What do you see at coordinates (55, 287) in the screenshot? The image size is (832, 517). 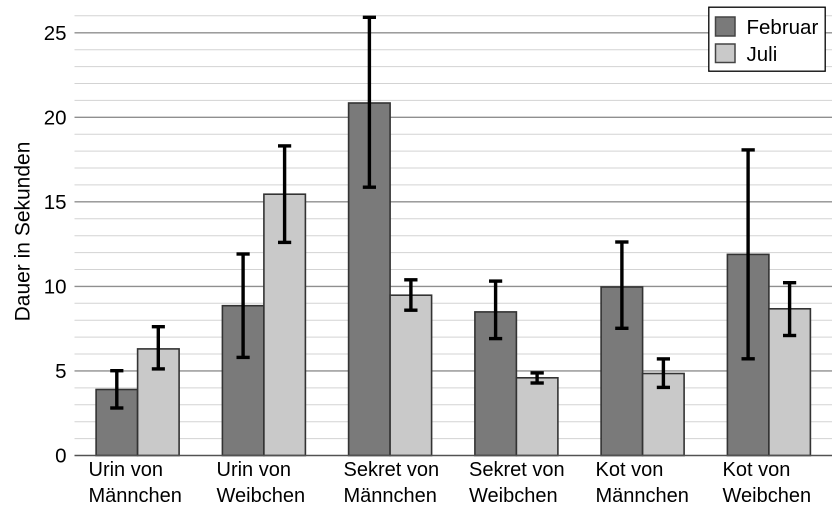 I see `svg-text: 10` at bounding box center [55, 287].